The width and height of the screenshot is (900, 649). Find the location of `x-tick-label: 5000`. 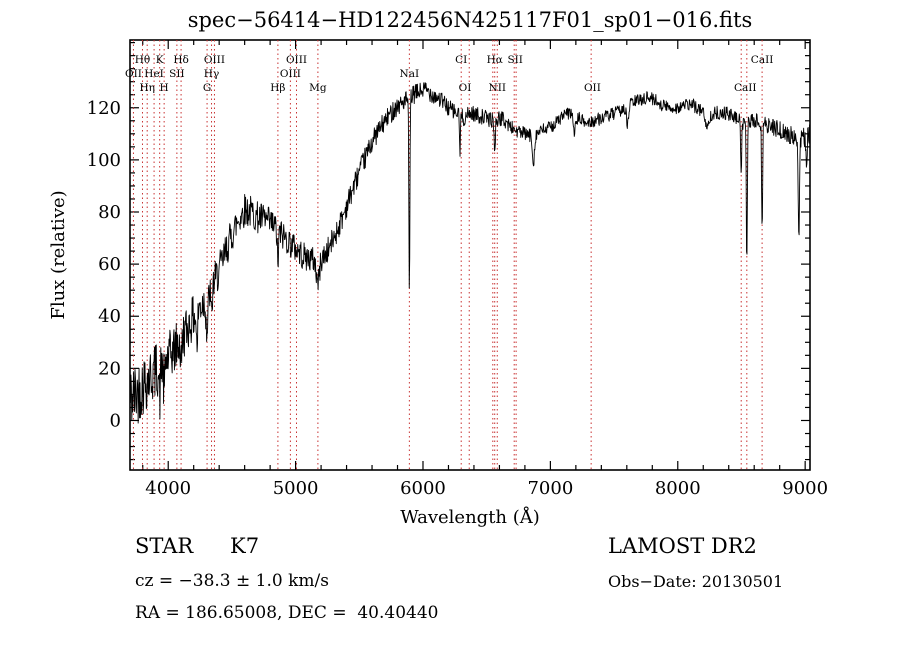

x-tick-label: 5000 is located at coordinates (296, 488).